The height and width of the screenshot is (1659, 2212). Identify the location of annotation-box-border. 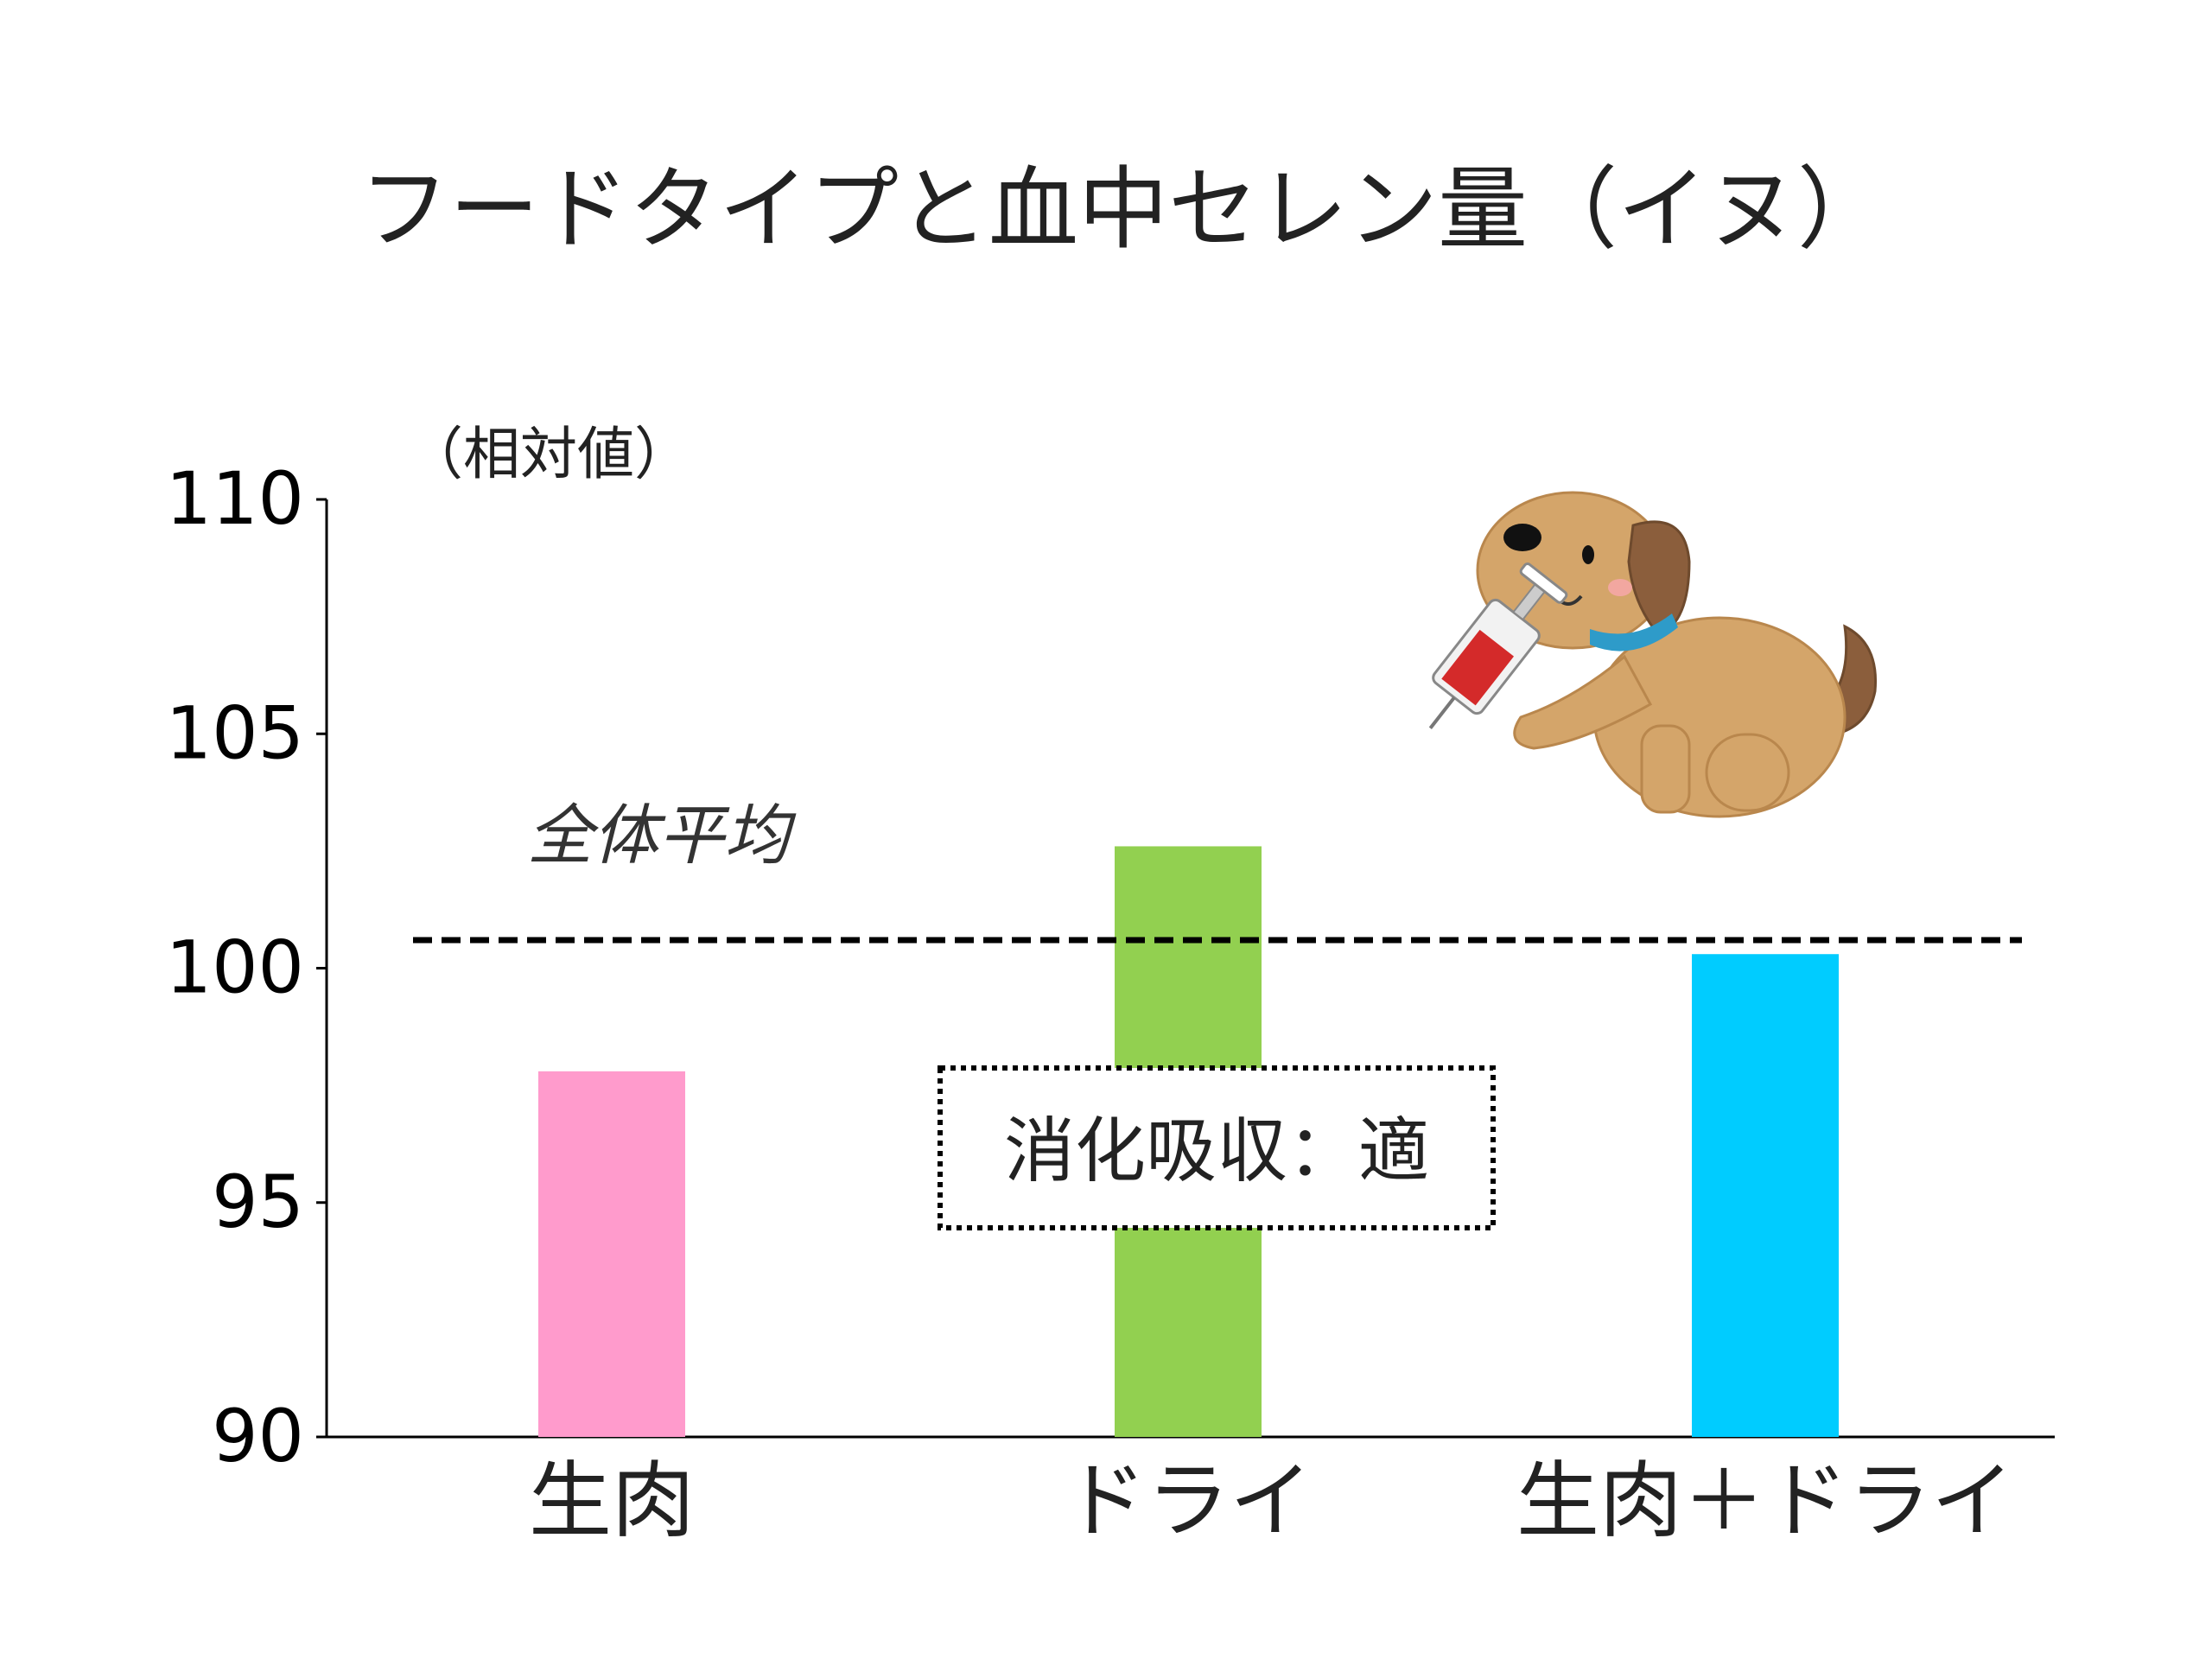
(1217, 1147).